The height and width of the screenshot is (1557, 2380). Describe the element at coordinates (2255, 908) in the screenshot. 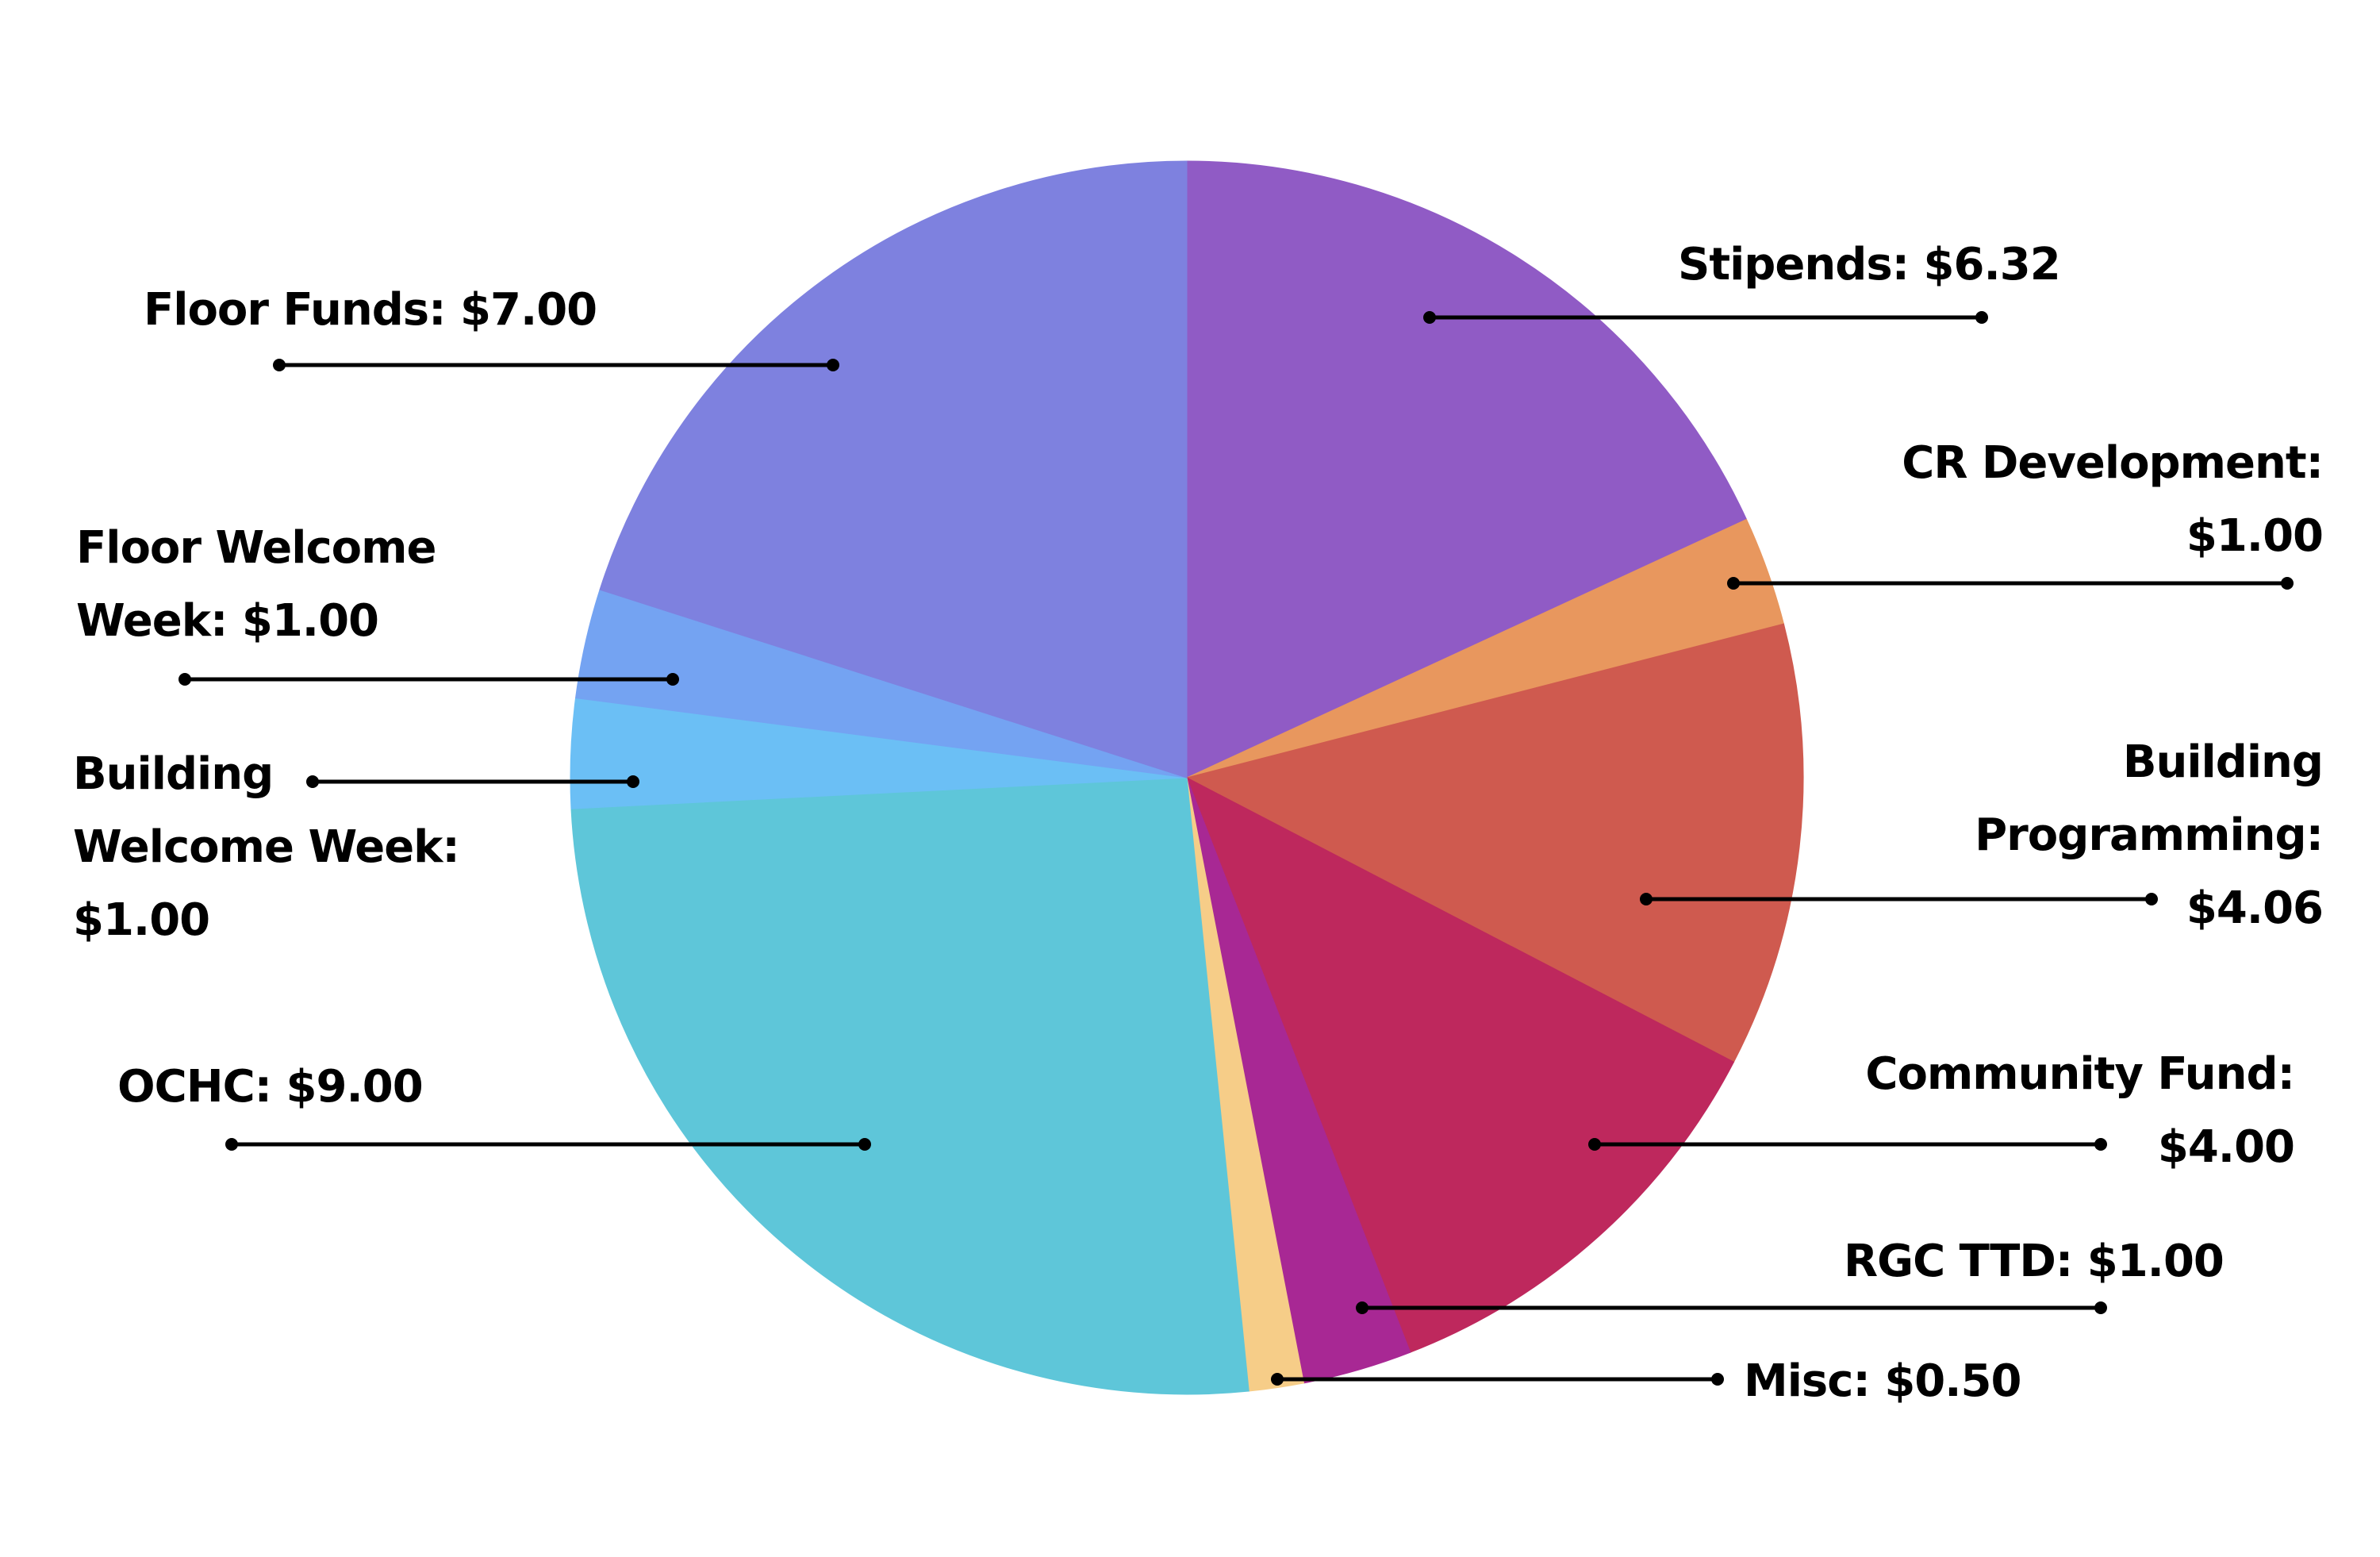

I see `label-building-programming-line3: $4.06` at that location.